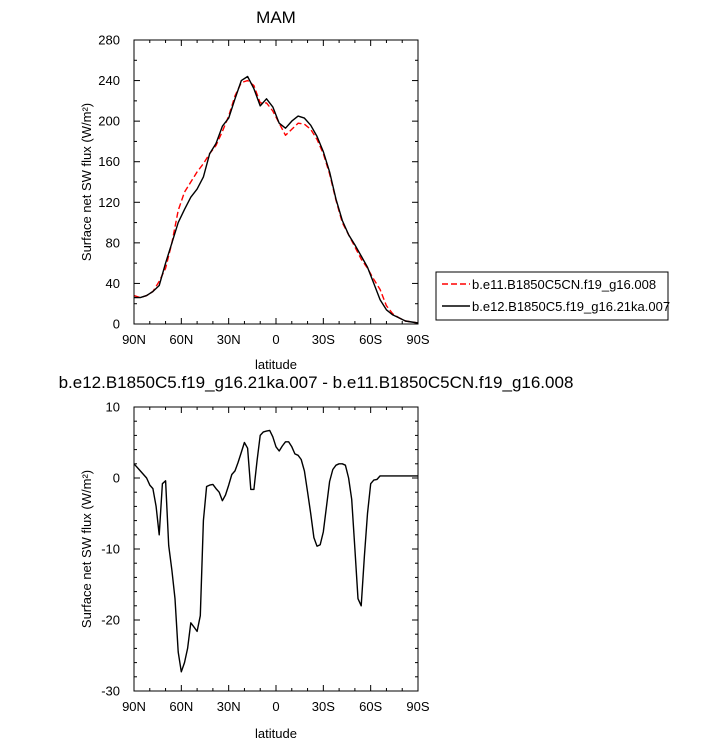  Describe the element at coordinates (134, 339) in the screenshot. I see `top-x-tick-label: 90N` at that location.